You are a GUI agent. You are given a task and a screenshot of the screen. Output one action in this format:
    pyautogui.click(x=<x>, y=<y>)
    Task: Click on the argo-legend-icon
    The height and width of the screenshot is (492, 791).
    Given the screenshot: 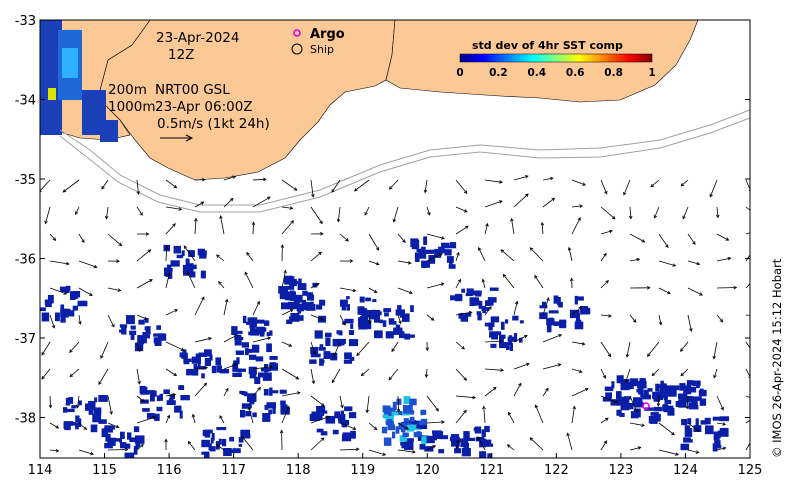 What is the action you would take?
    pyautogui.click(x=297, y=33)
    